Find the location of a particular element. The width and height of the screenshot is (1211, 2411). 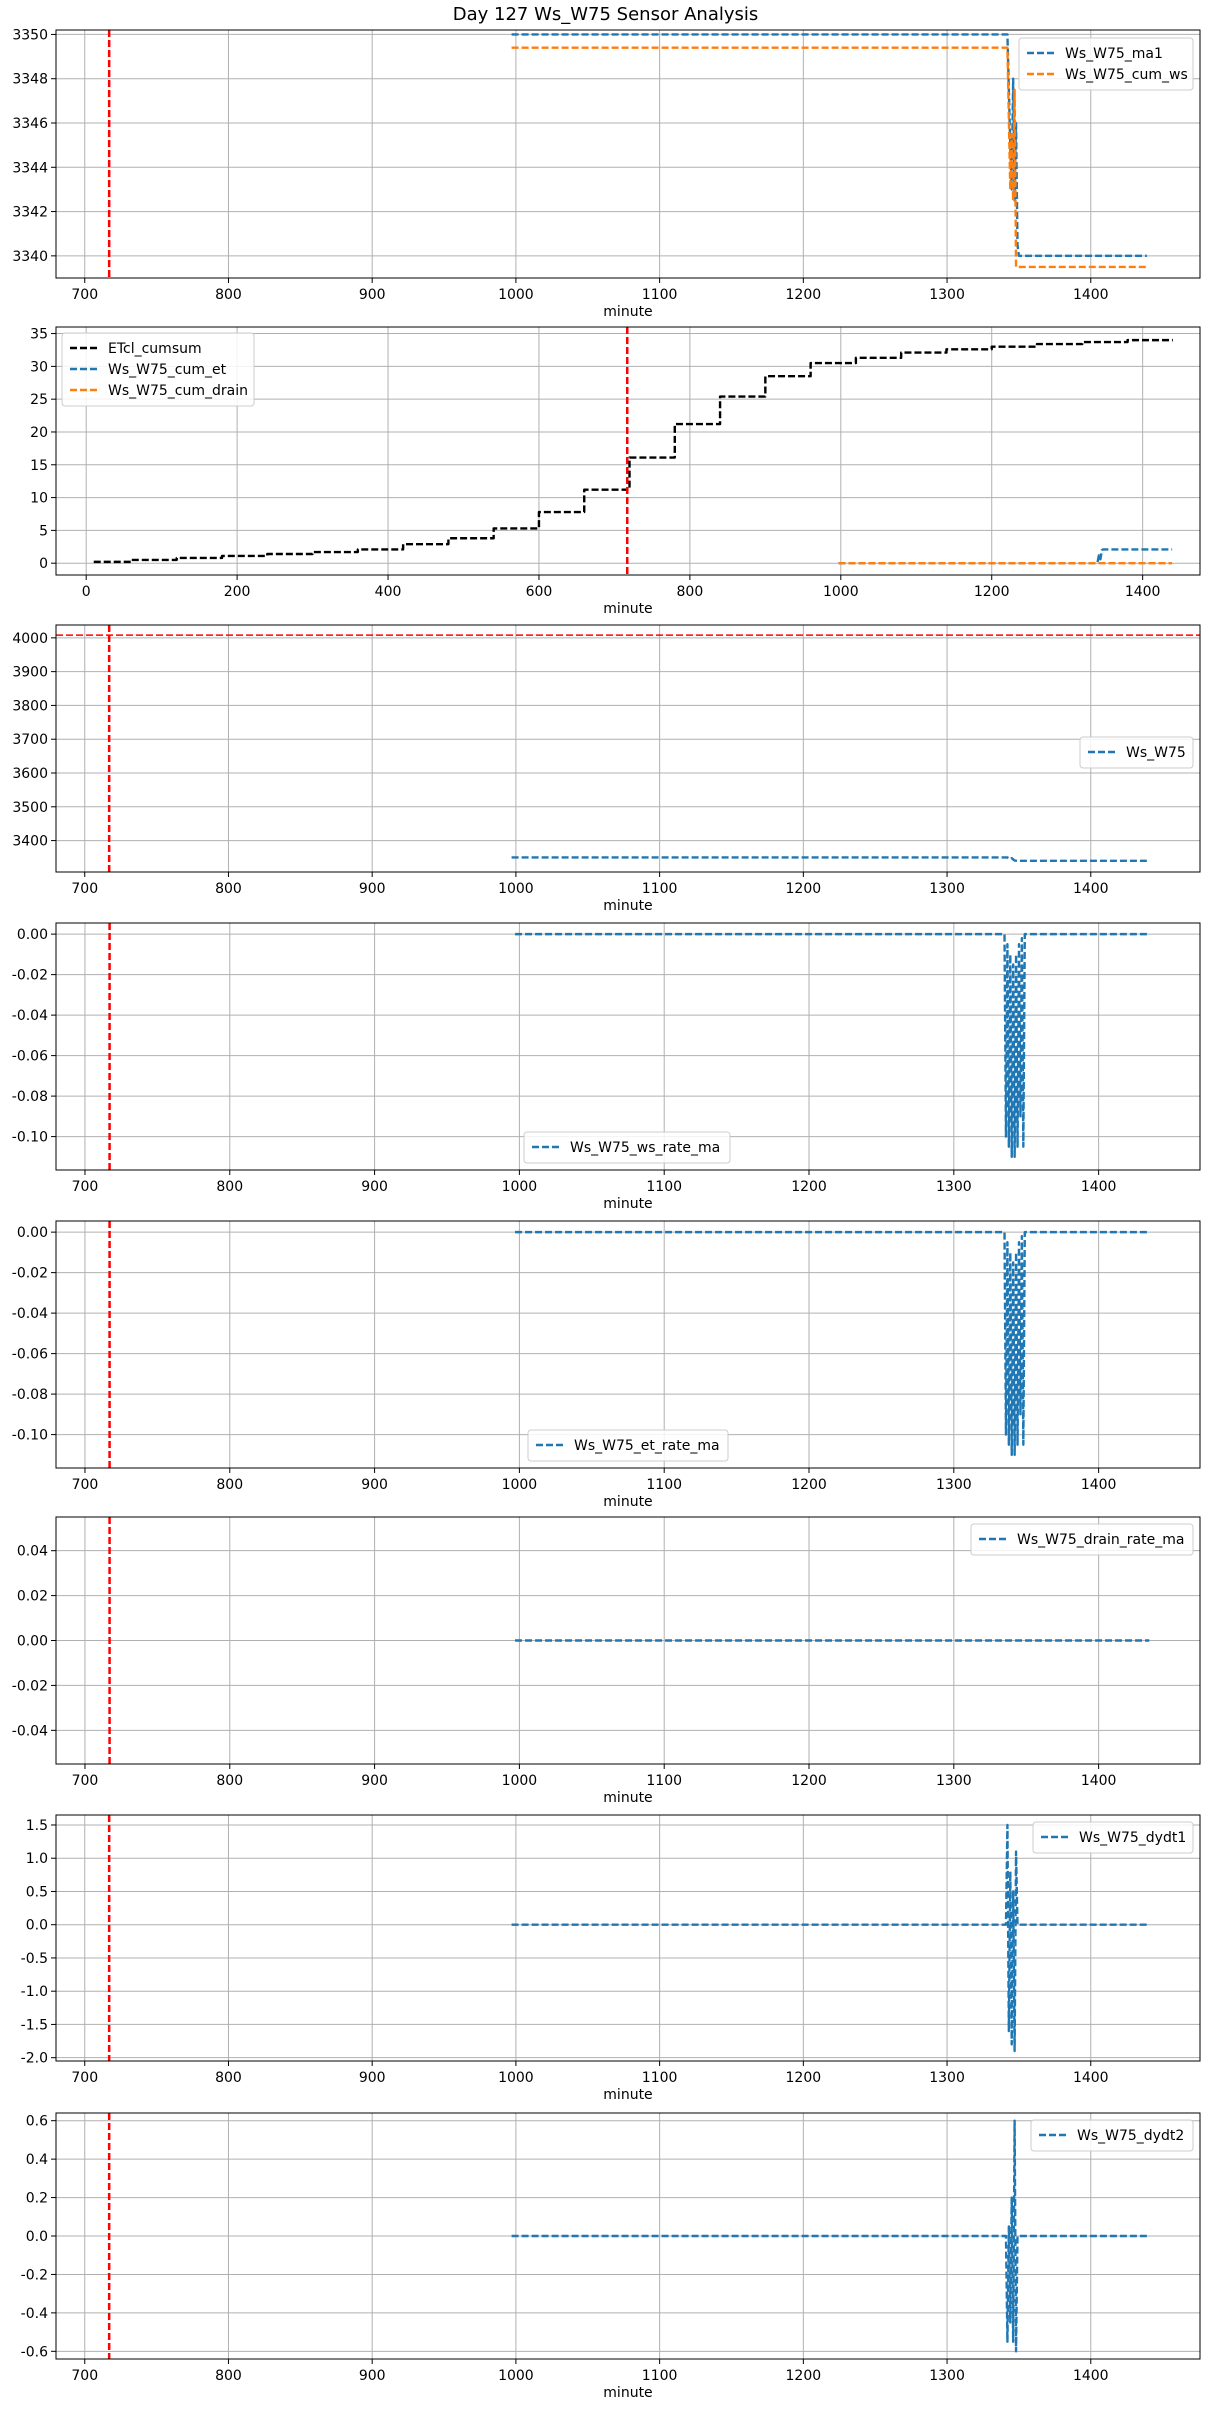

y-tick-label: 10 is located at coordinates (39, 499).